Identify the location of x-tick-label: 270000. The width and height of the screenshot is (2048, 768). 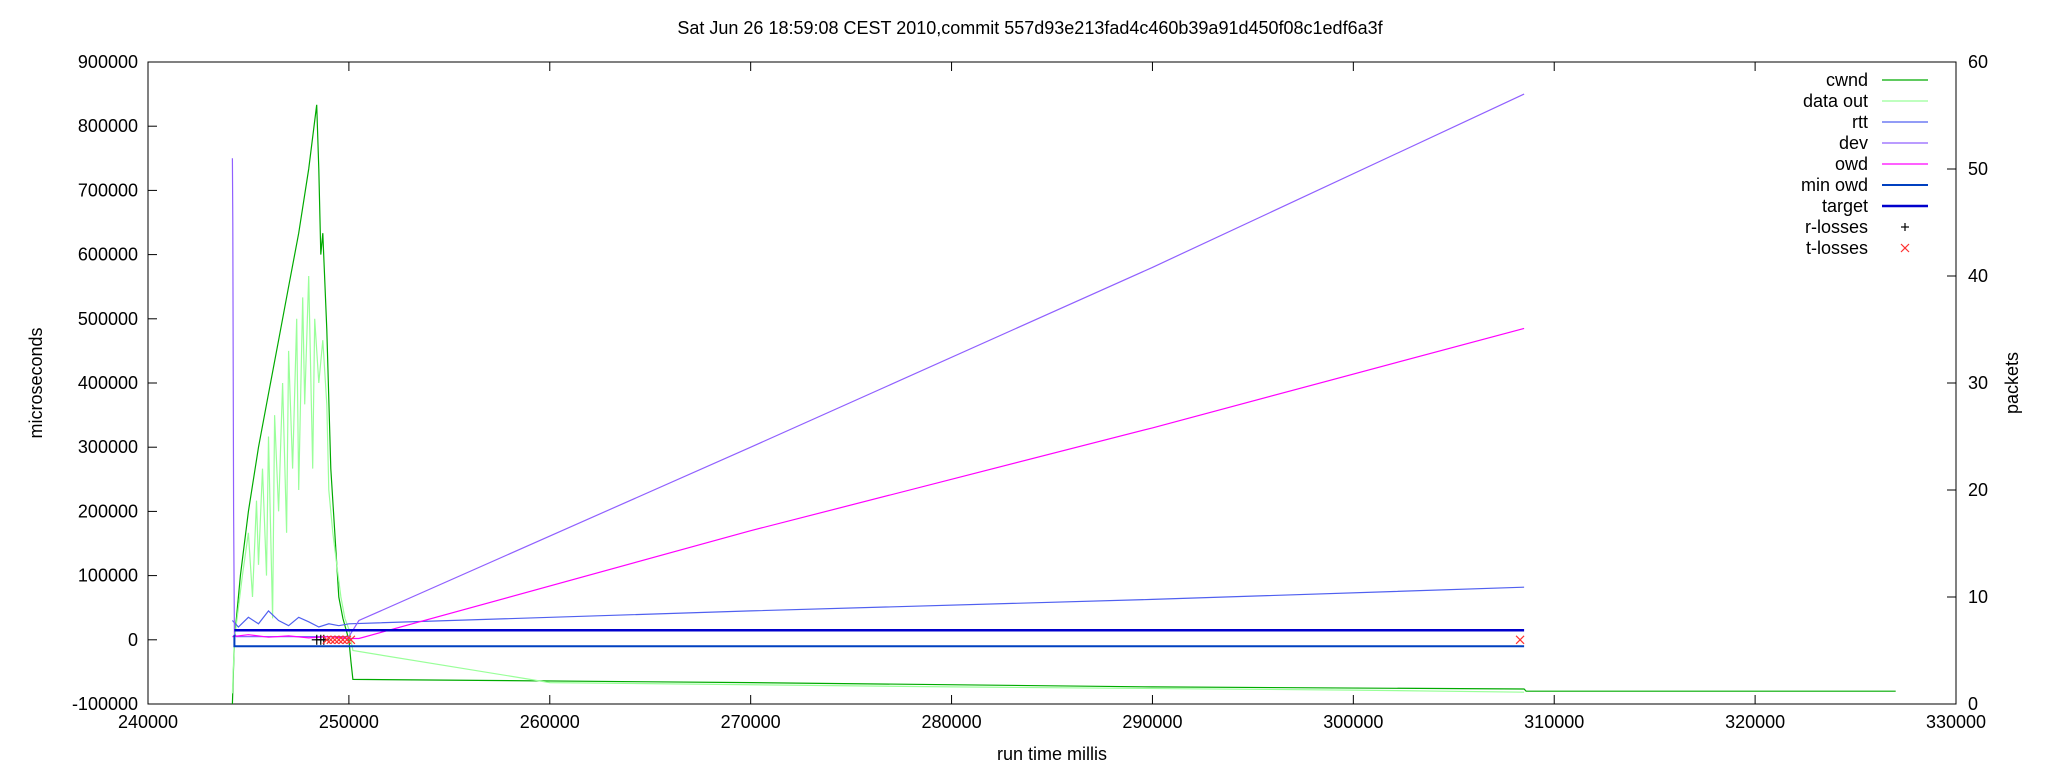
(751, 722).